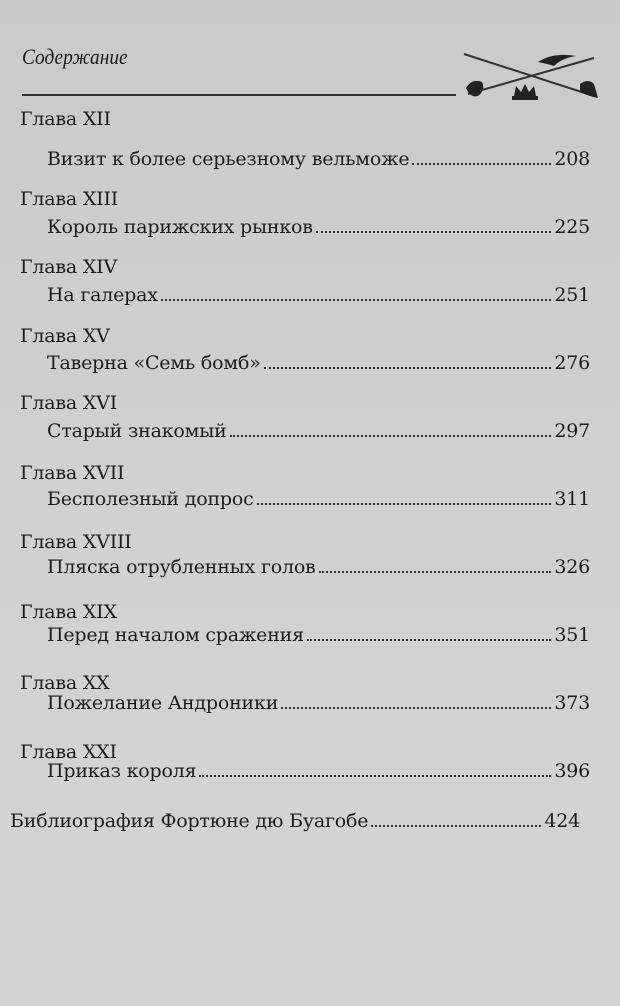 The width and height of the screenshot is (620, 1006). I want to click on entry-title: Визит к более серьезному вельможе, so click(228, 159).